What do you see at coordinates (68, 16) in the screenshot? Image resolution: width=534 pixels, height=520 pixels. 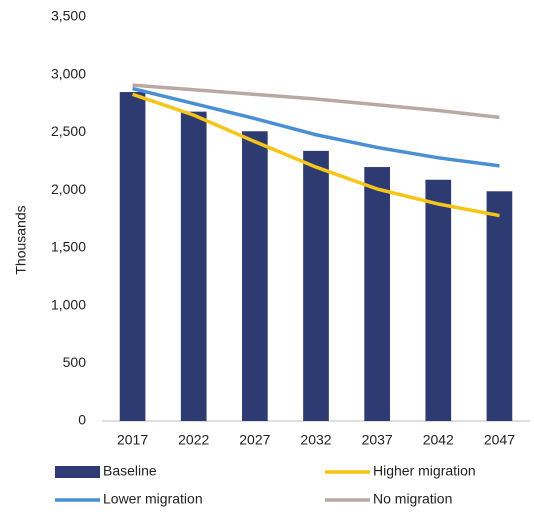 I see `y-tick-label: 3,500` at bounding box center [68, 16].